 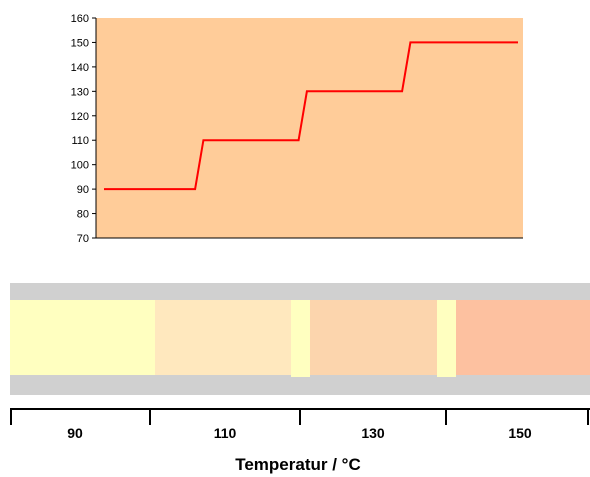 I want to click on scale-title: Temperatur / °C, so click(x=298, y=464).